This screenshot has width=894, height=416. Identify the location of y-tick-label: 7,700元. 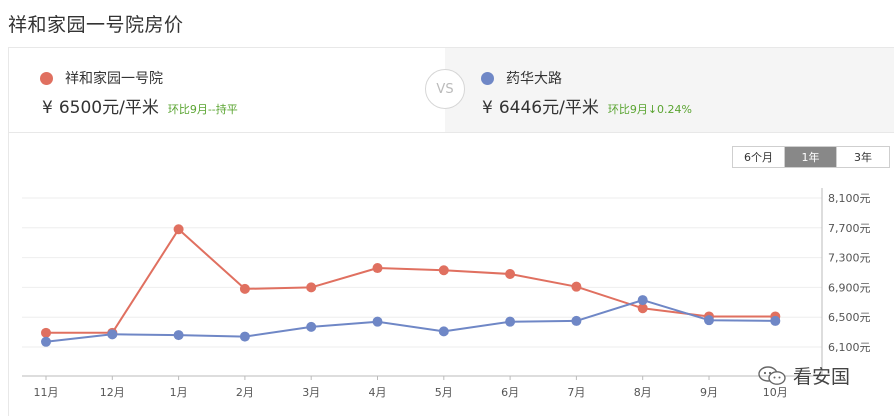
(849, 228).